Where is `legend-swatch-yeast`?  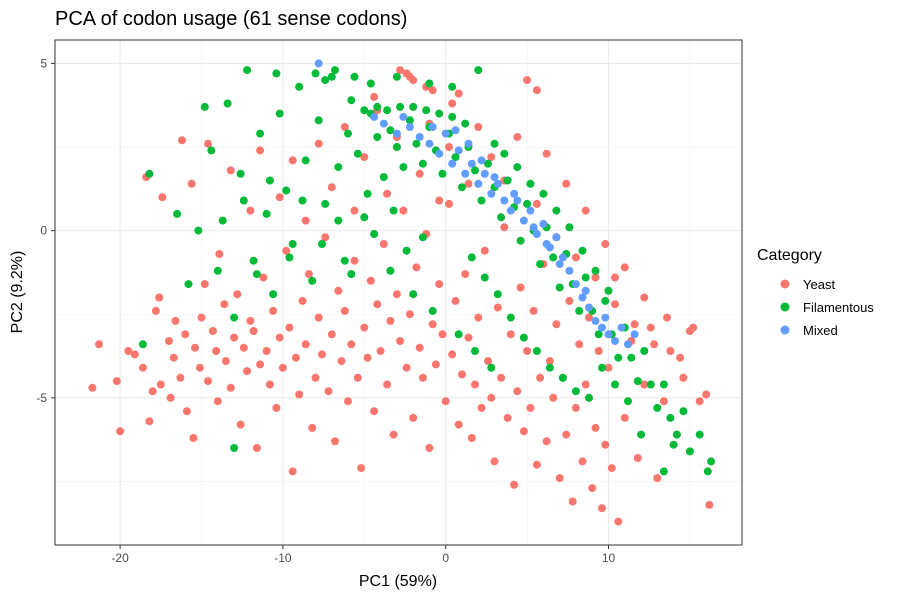
legend-swatch-yeast is located at coordinates (785, 284).